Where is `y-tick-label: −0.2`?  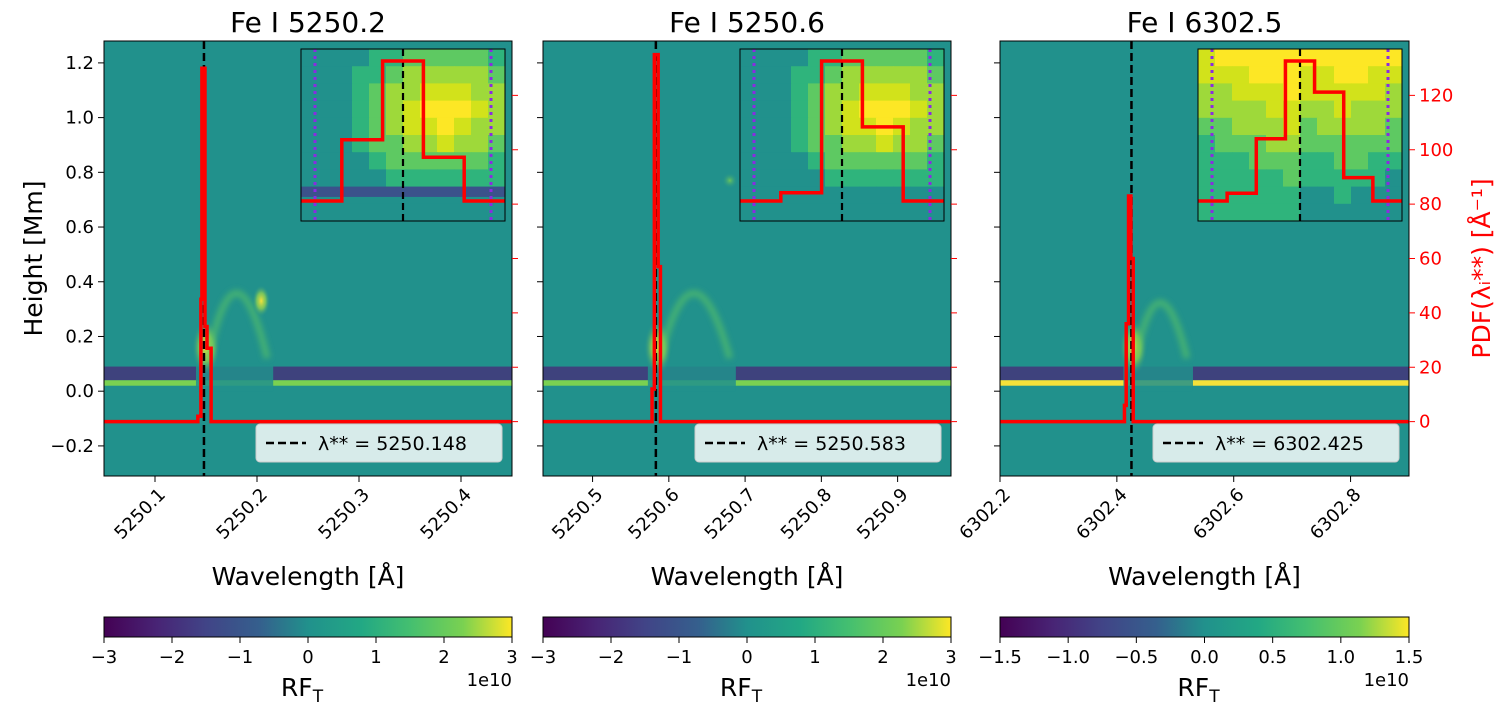
y-tick-label: −0.2 is located at coordinates (72, 446).